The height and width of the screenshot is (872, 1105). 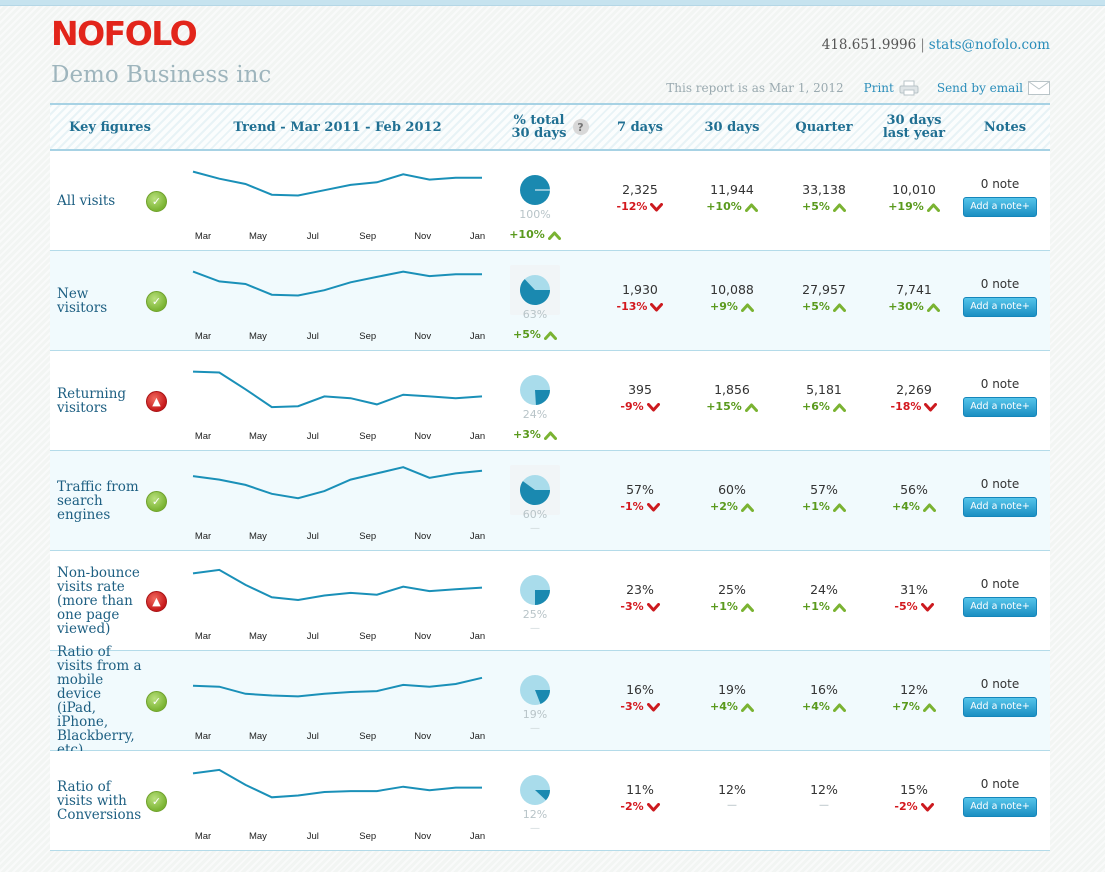 What do you see at coordinates (92, 400) in the screenshot?
I see `row-label: Returning visitors` at bounding box center [92, 400].